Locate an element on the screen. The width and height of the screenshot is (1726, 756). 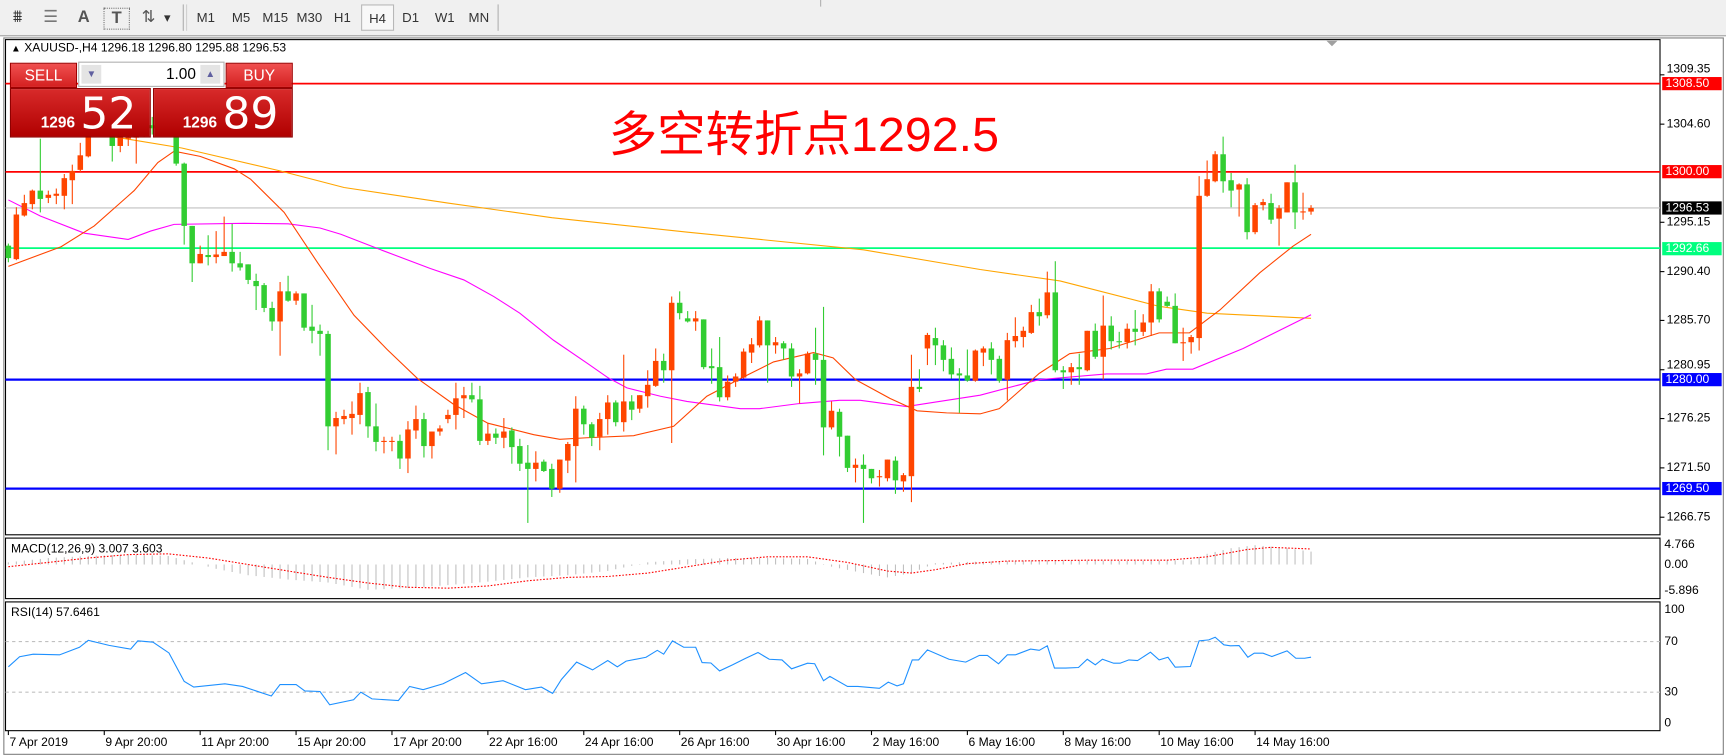
lot-size-input: 1.00 is located at coordinates (180, 73).